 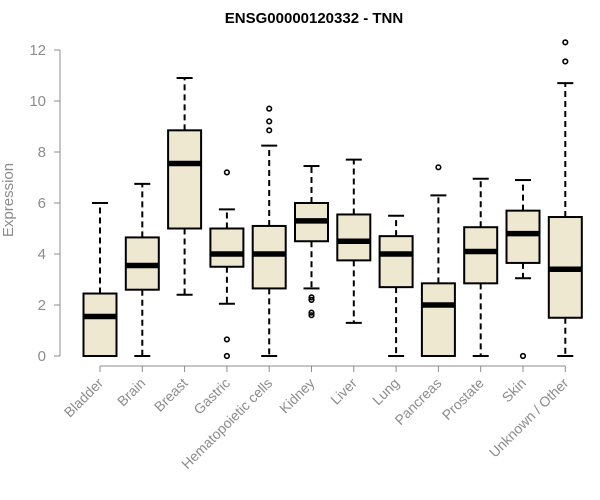 I want to click on x-tick-label: Liver, so click(x=343, y=391).